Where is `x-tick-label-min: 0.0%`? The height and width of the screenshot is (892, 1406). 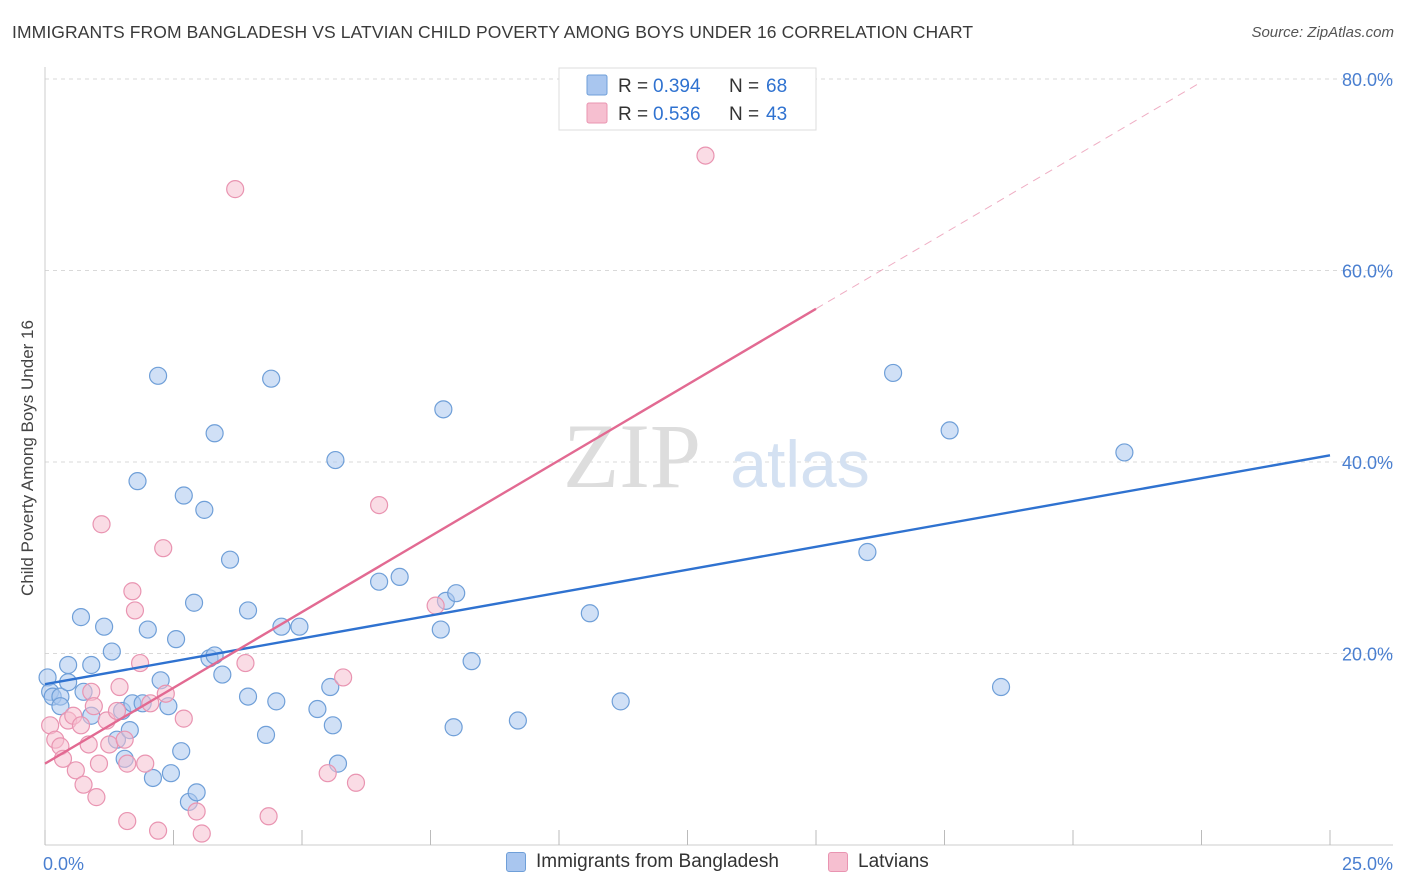
x-tick-label-min: 0.0% is located at coordinates (63, 864).